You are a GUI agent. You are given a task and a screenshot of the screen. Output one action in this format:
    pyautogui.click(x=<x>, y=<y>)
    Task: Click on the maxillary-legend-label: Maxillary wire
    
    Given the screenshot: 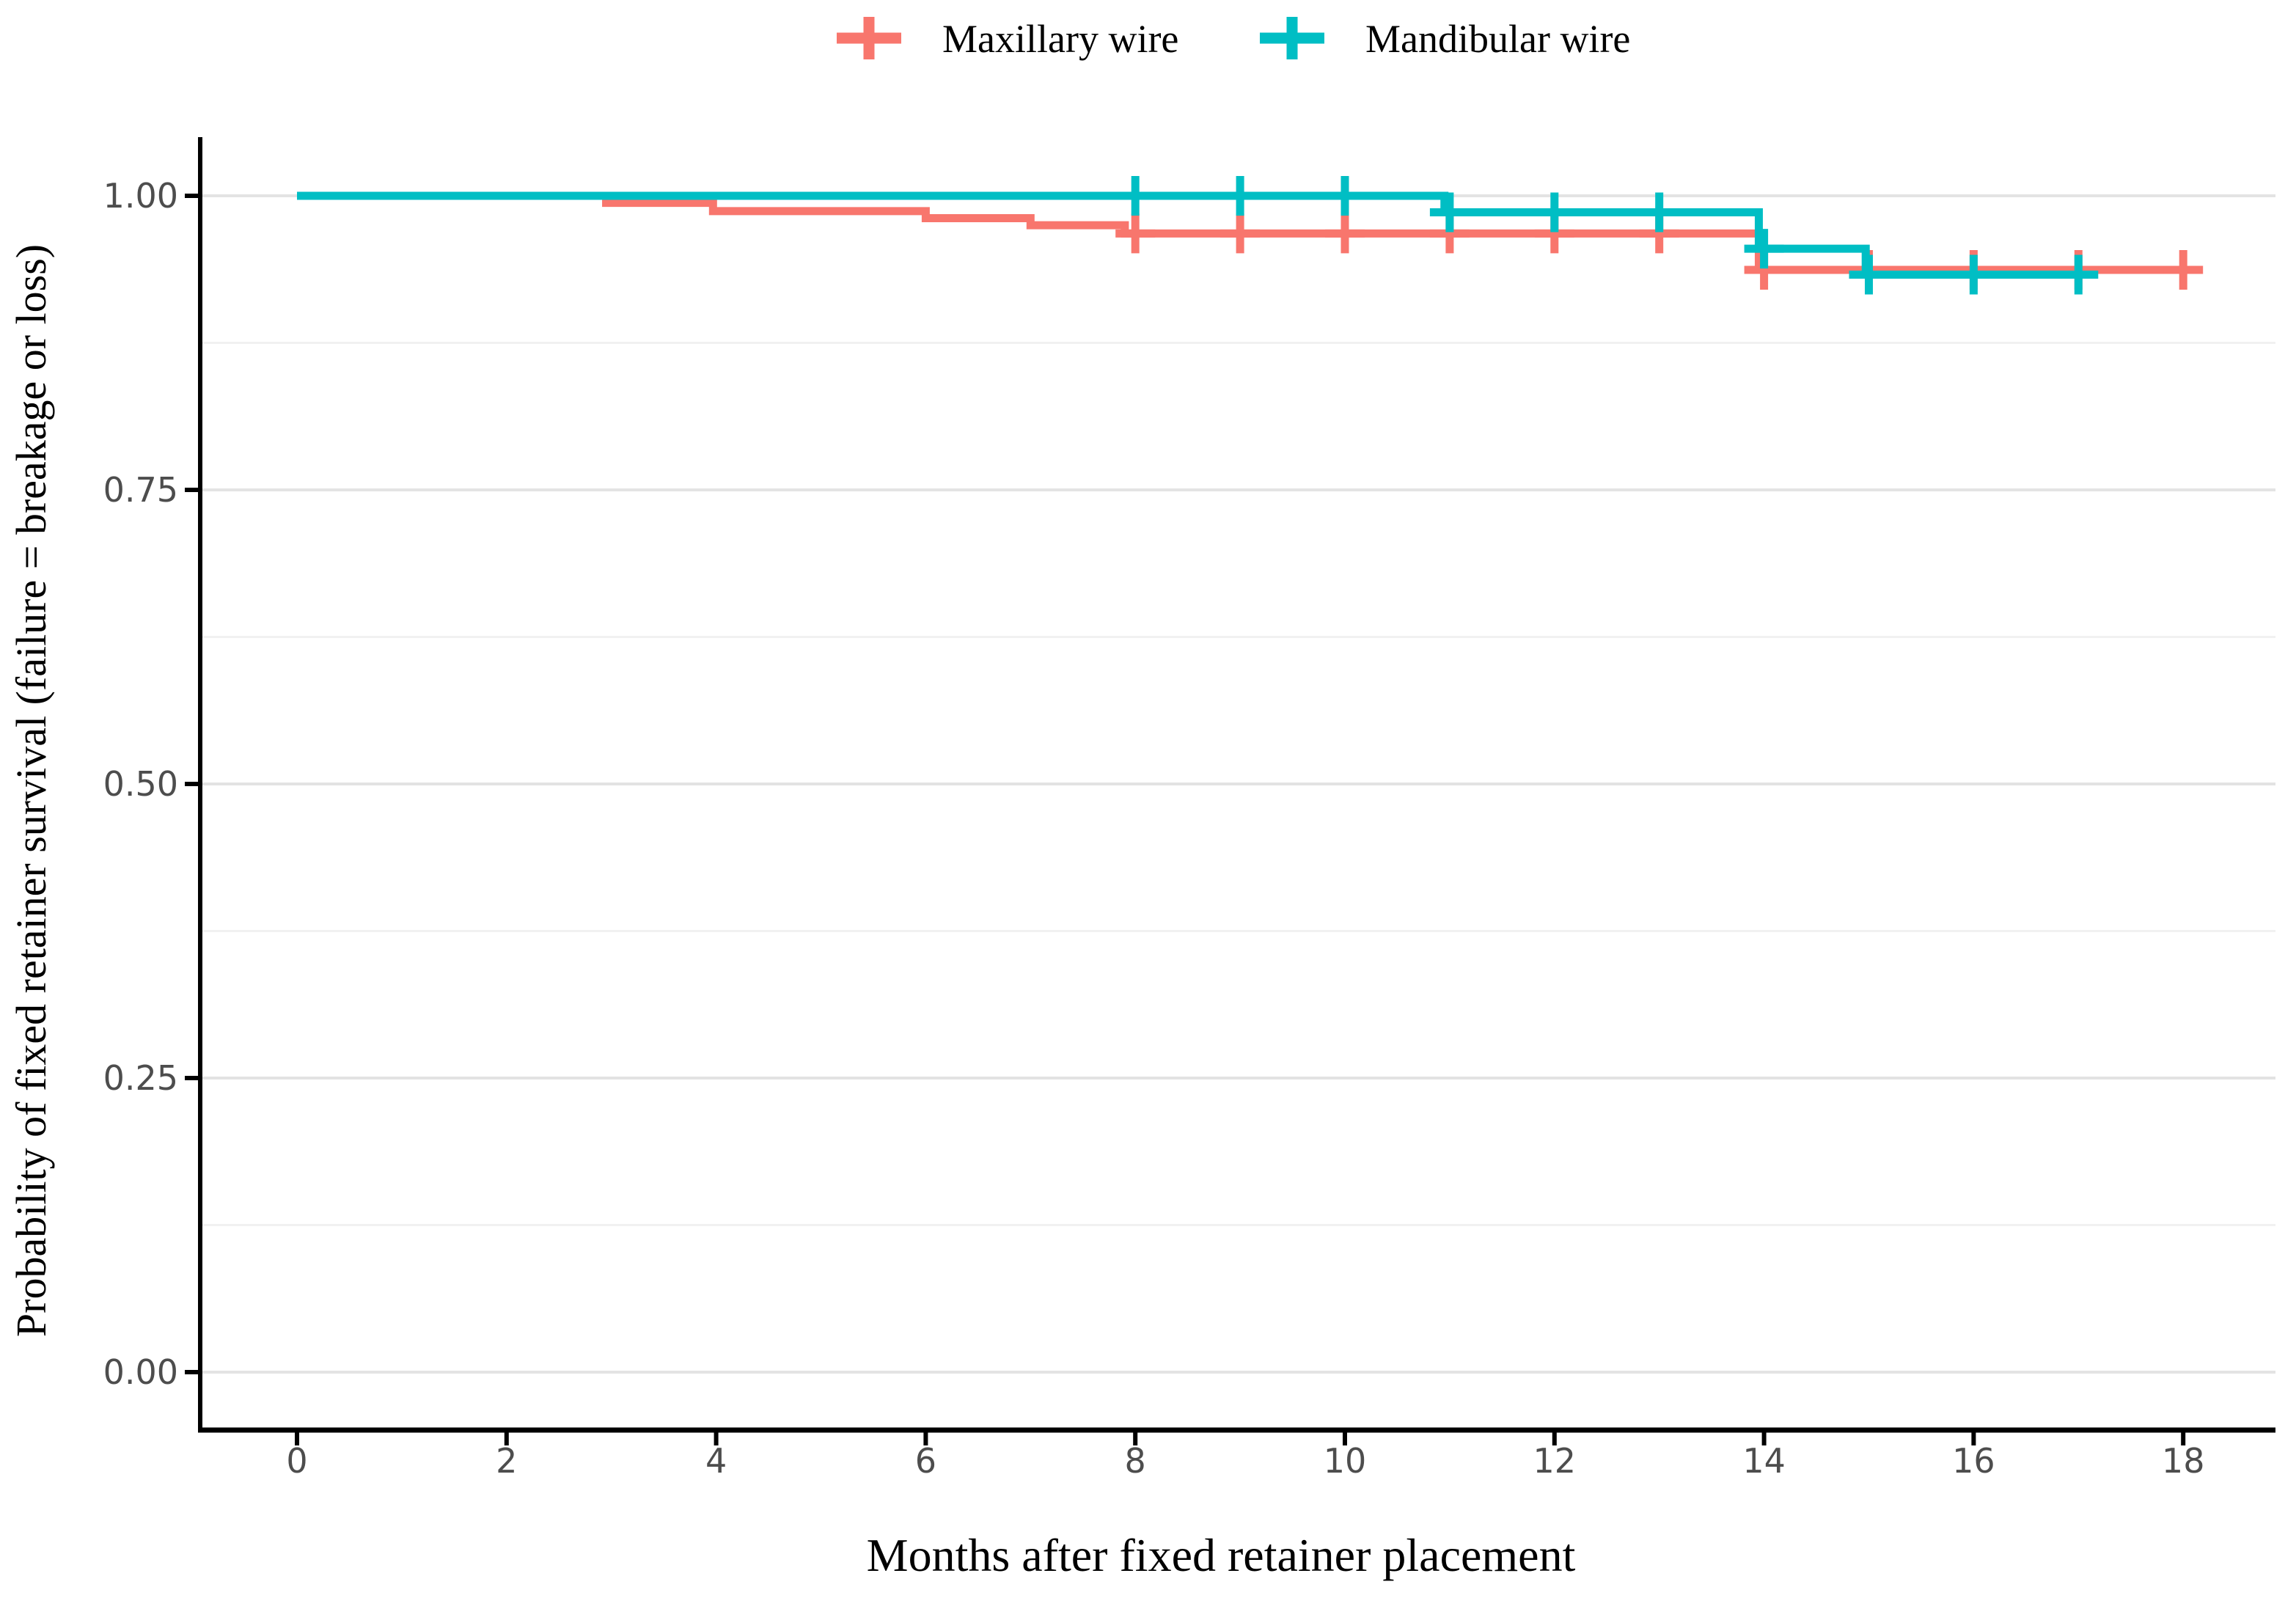 What is the action you would take?
    pyautogui.click(x=1060, y=39)
    